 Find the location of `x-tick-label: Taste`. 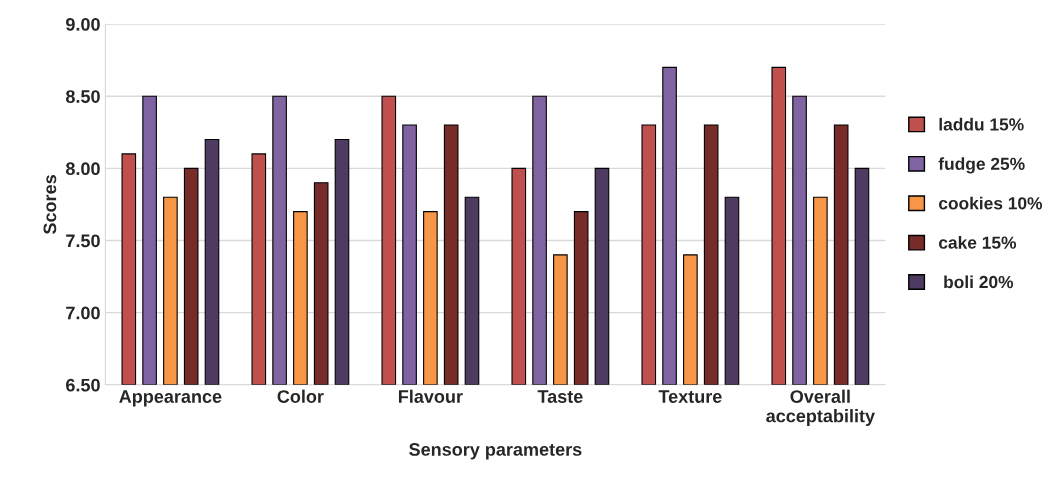

x-tick-label: Taste is located at coordinates (560, 396).